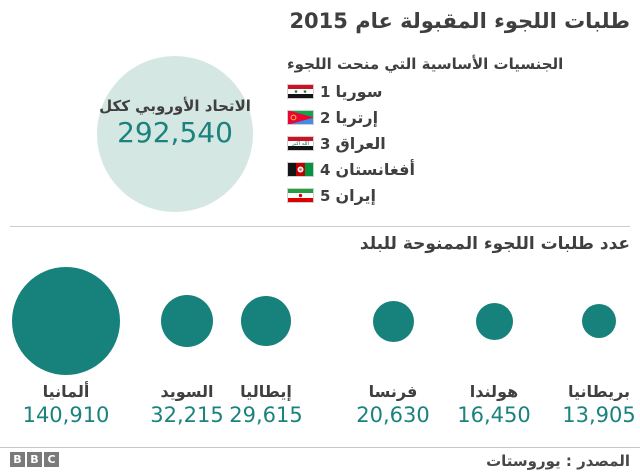 This screenshot has width=640, height=474. I want to click on eu-total-label: الاتحاد الأوروبي ككل, so click(175, 106).